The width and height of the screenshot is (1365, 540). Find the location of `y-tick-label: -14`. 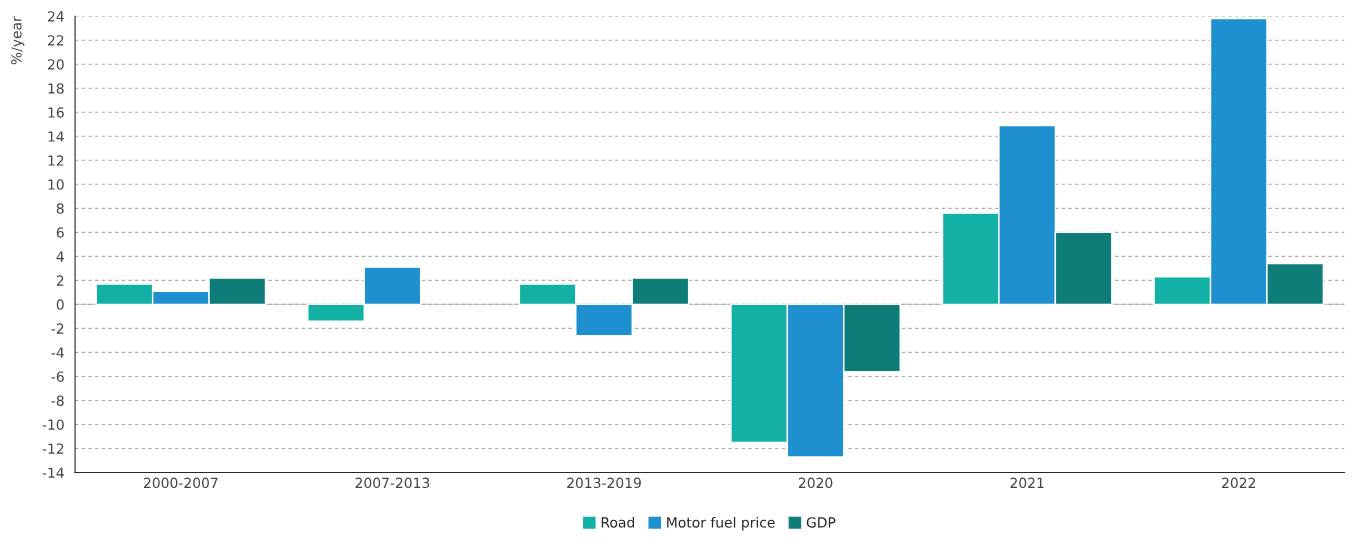

y-tick-label: -14 is located at coordinates (53, 472).